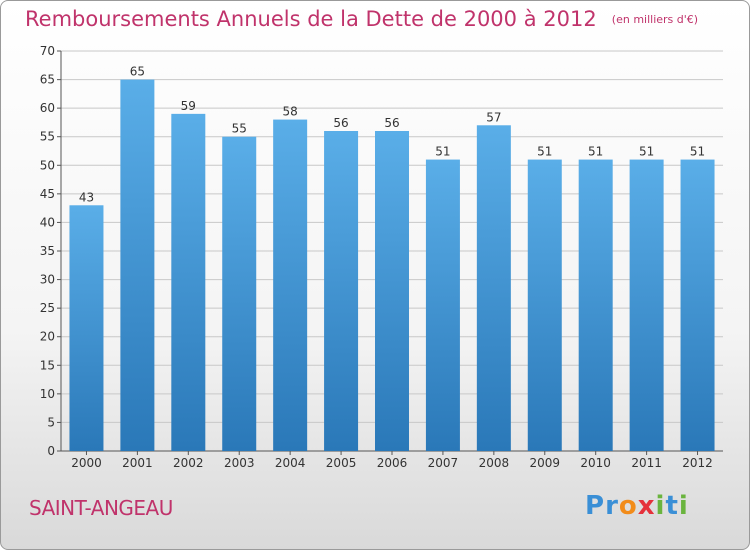 Image resolution: width=750 pixels, height=550 pixels. I want to click on data-label-2012: 51, so click(697, 152).